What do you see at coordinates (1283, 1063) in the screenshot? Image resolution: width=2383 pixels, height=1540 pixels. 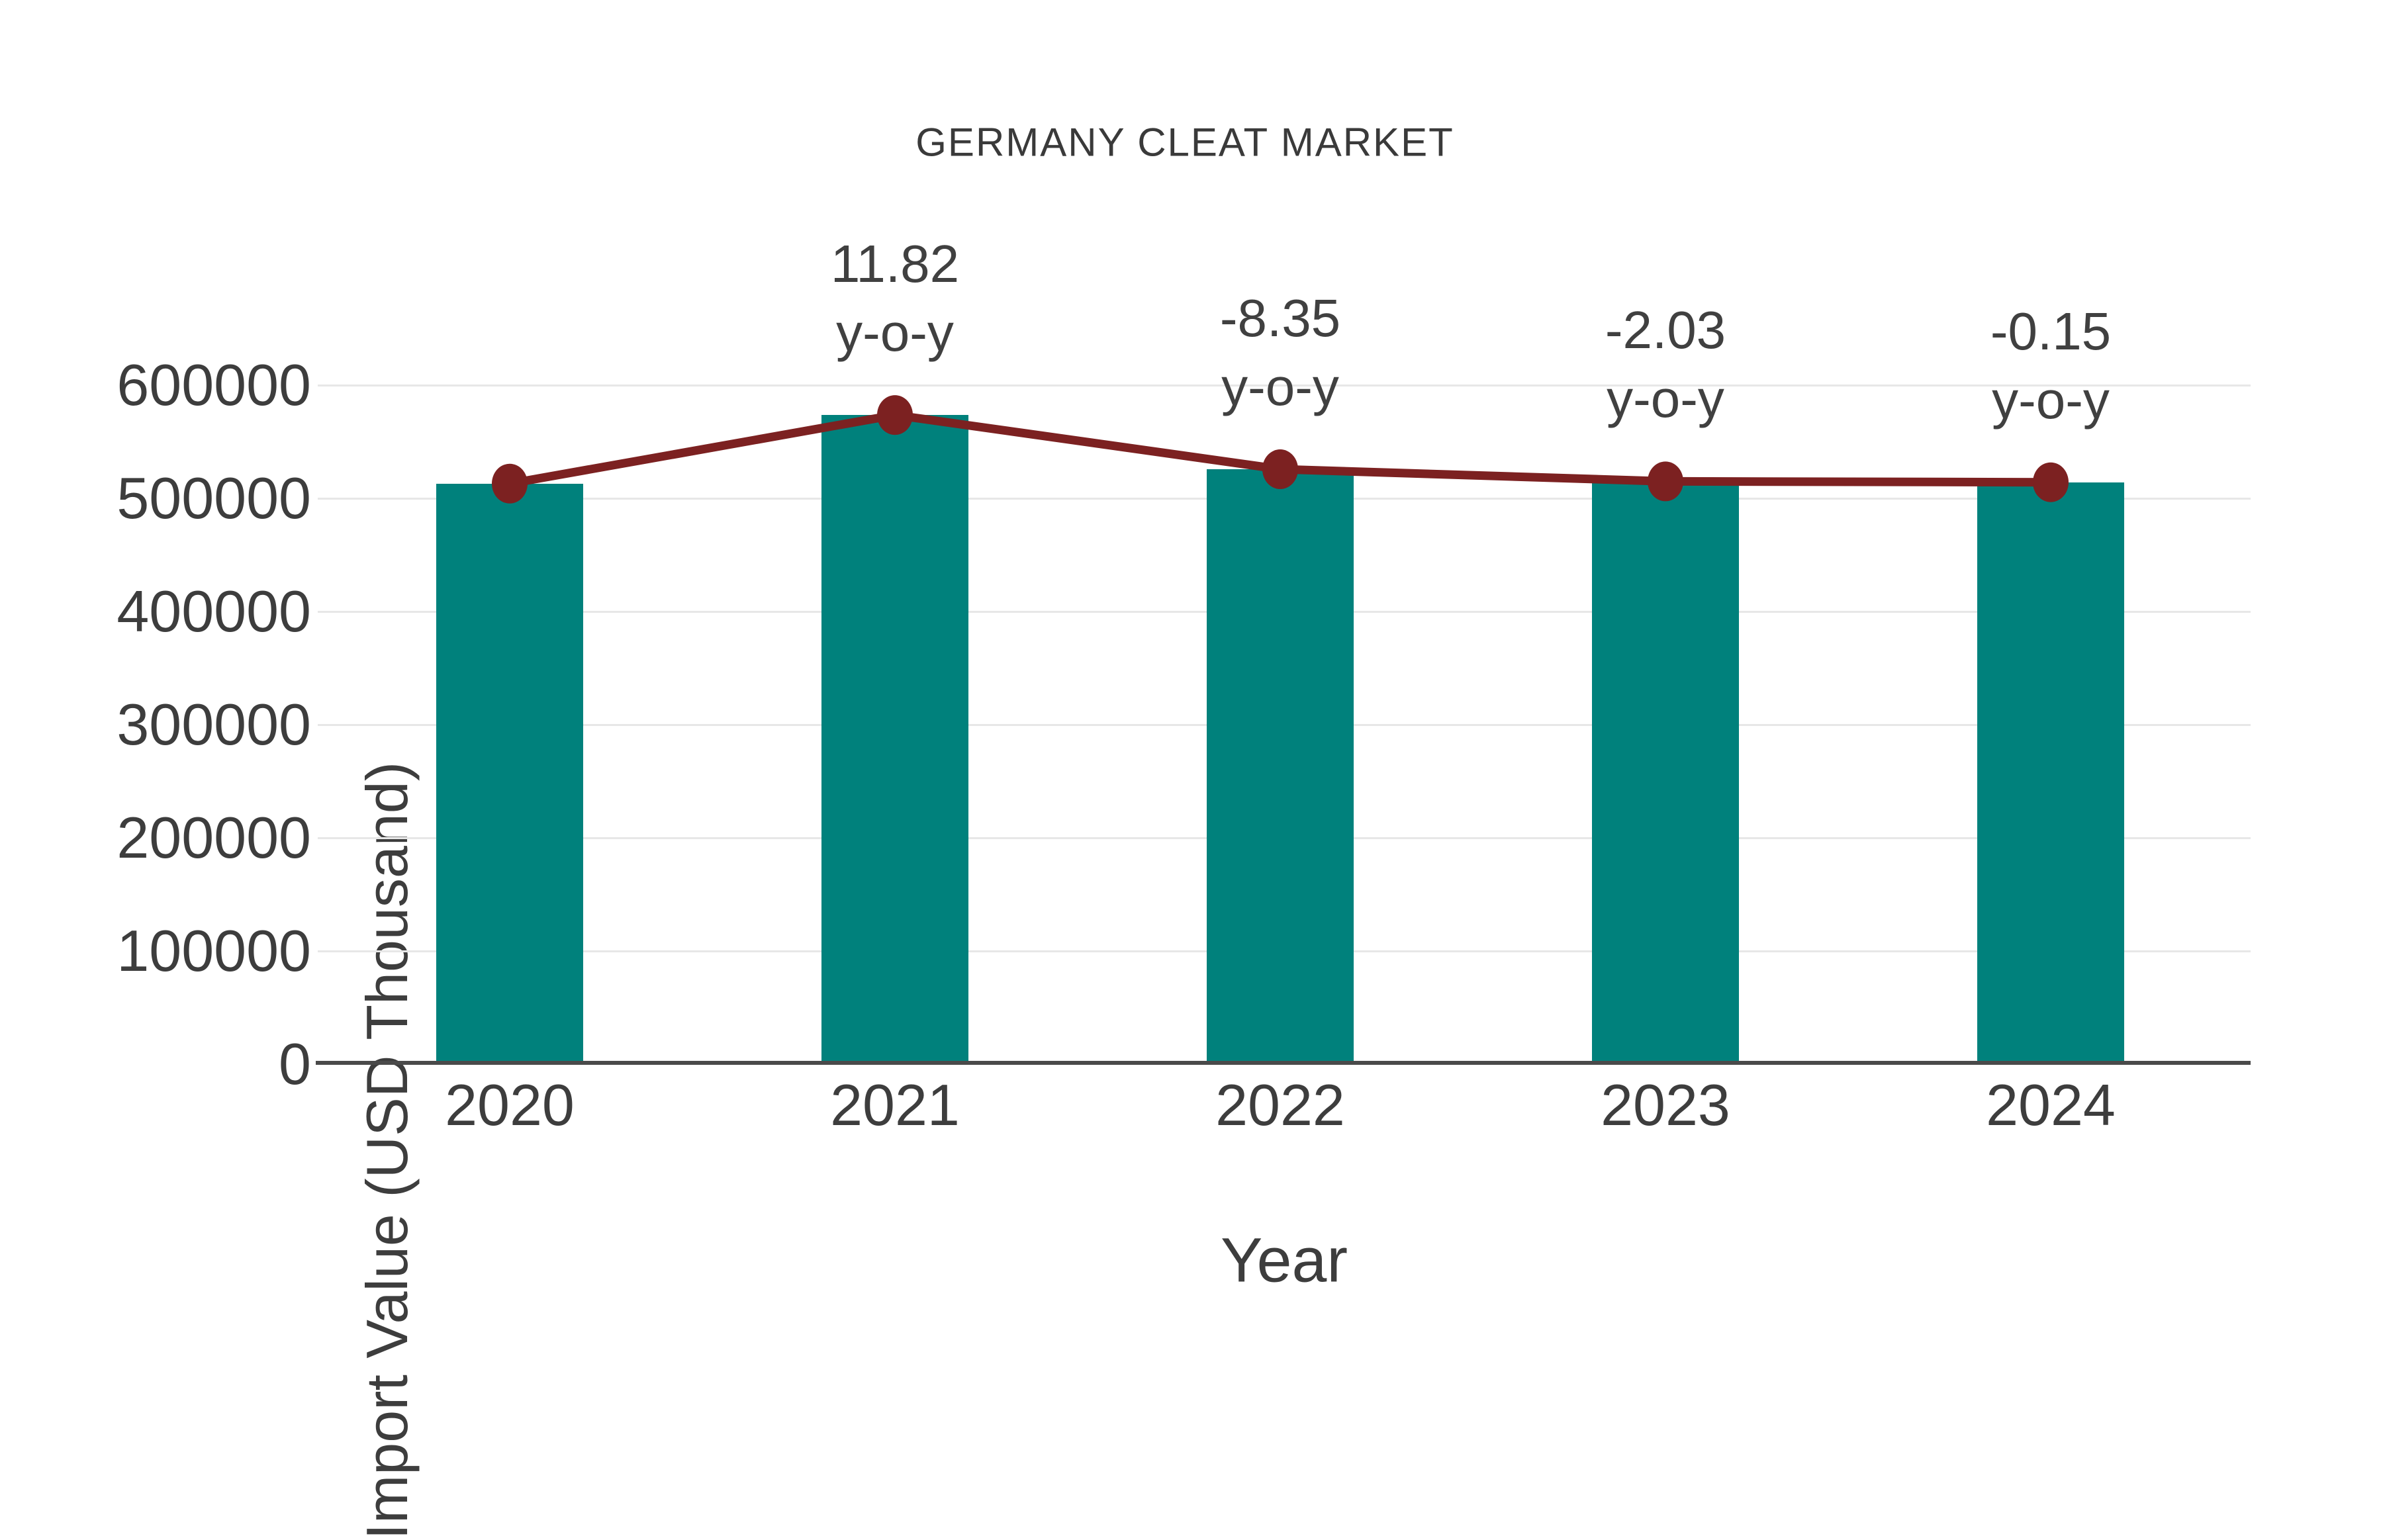 I see `x-axis-line` at bounding box center [1283, 1063].